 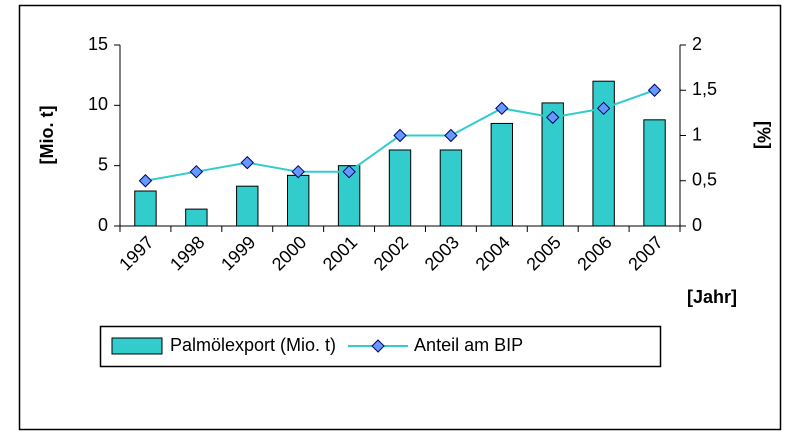 I want to click on y2-tick-label: 0,5, so click(x=704, y=180).